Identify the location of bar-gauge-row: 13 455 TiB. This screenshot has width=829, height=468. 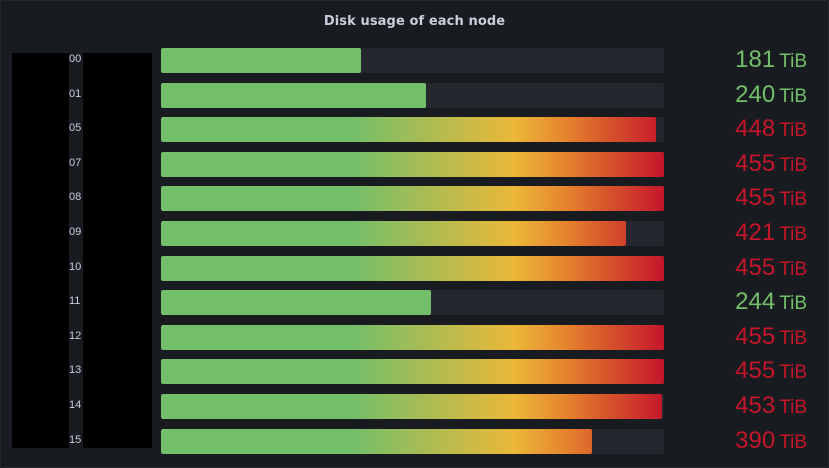
(415, 371).